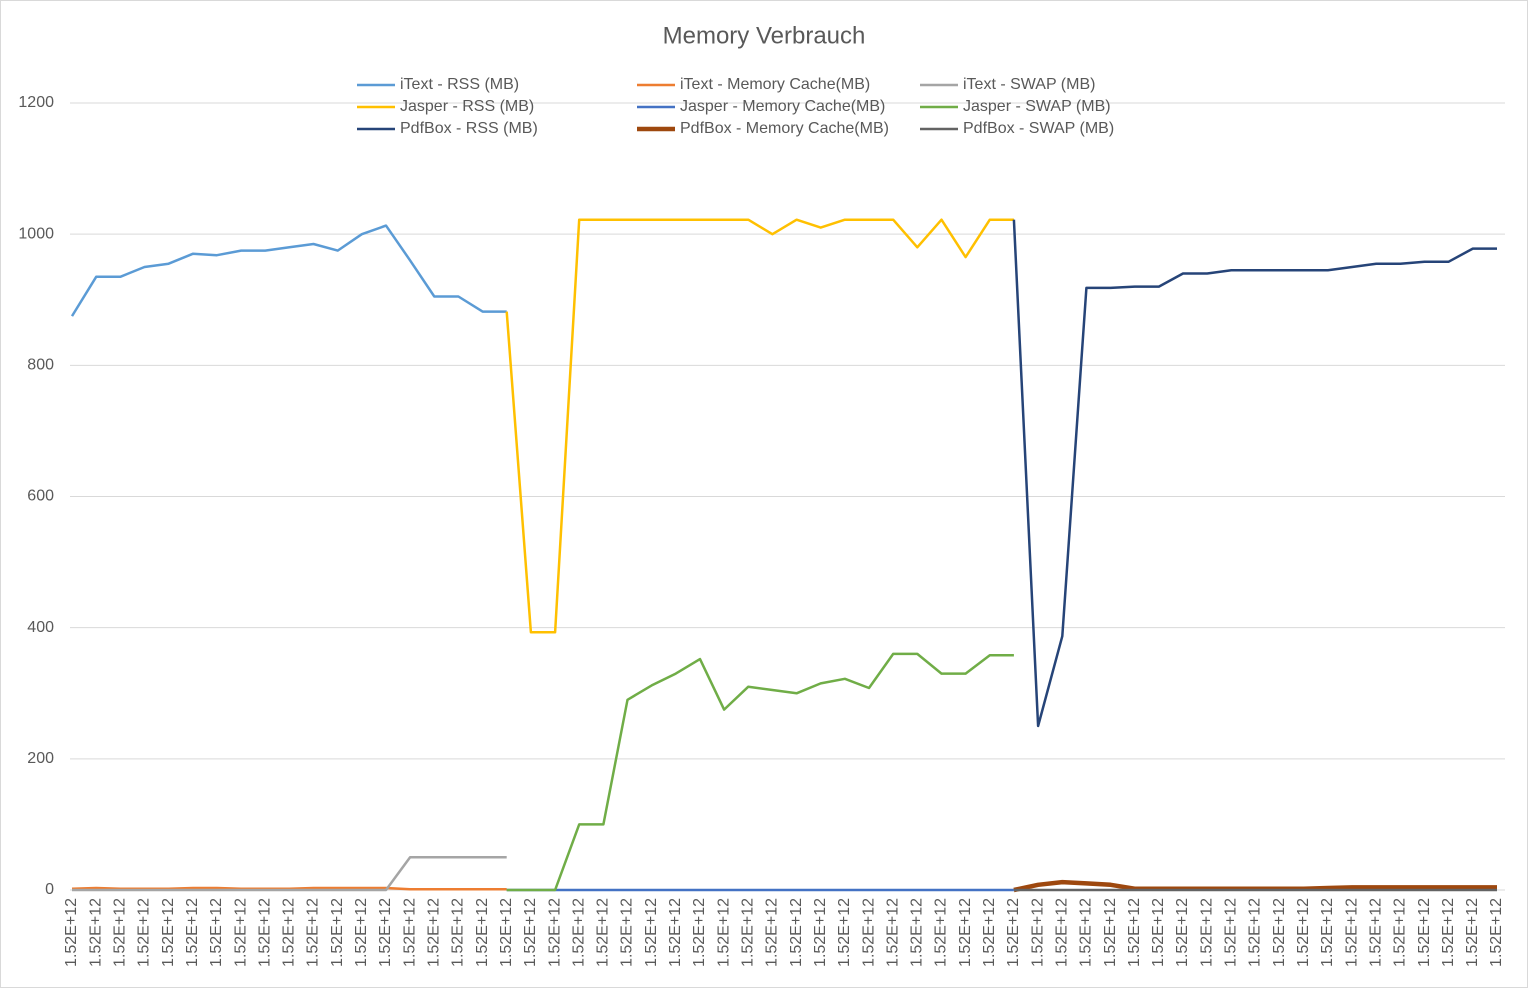  Describe the element at coordinates (469, 128) in the screenshot. I see `legend-label: PdfBox - RSS (MB)` at that location.